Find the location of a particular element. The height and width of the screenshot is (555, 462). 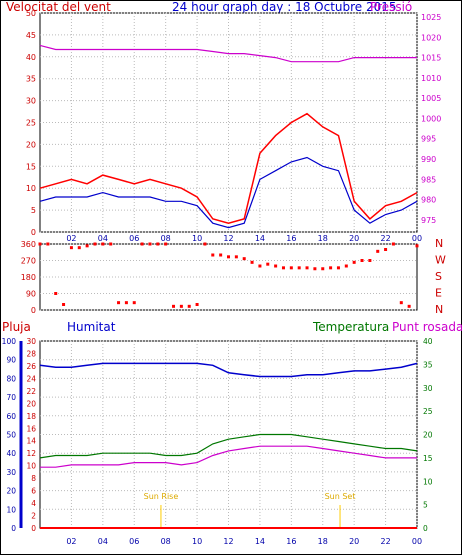

bottom-rain-tick: 16 is located at coordinates (31, 428).